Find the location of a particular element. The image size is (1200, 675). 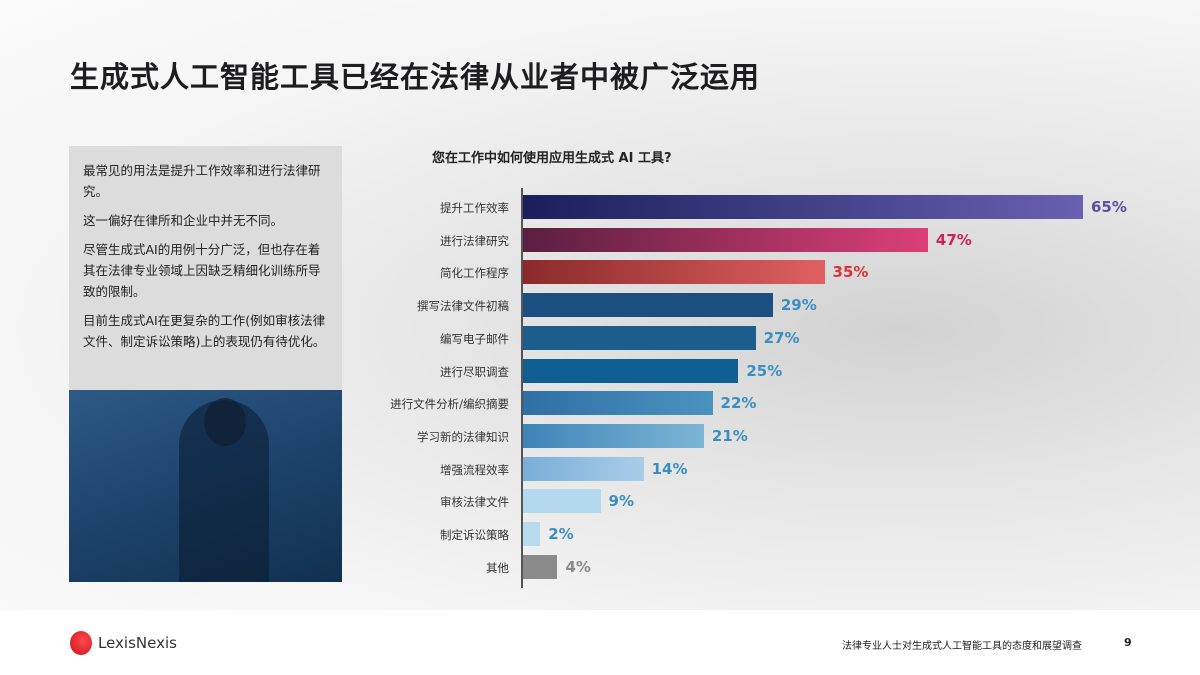

value-label: 25% is located at coordinates (764, 370).